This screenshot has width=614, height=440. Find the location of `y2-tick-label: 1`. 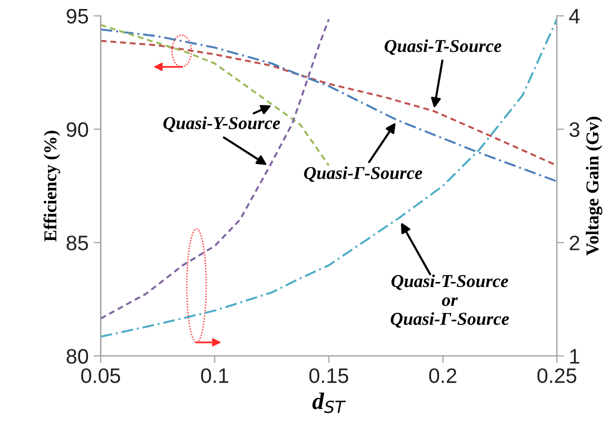

y2-tick-label: 1 is located at coordinates (575, 356).